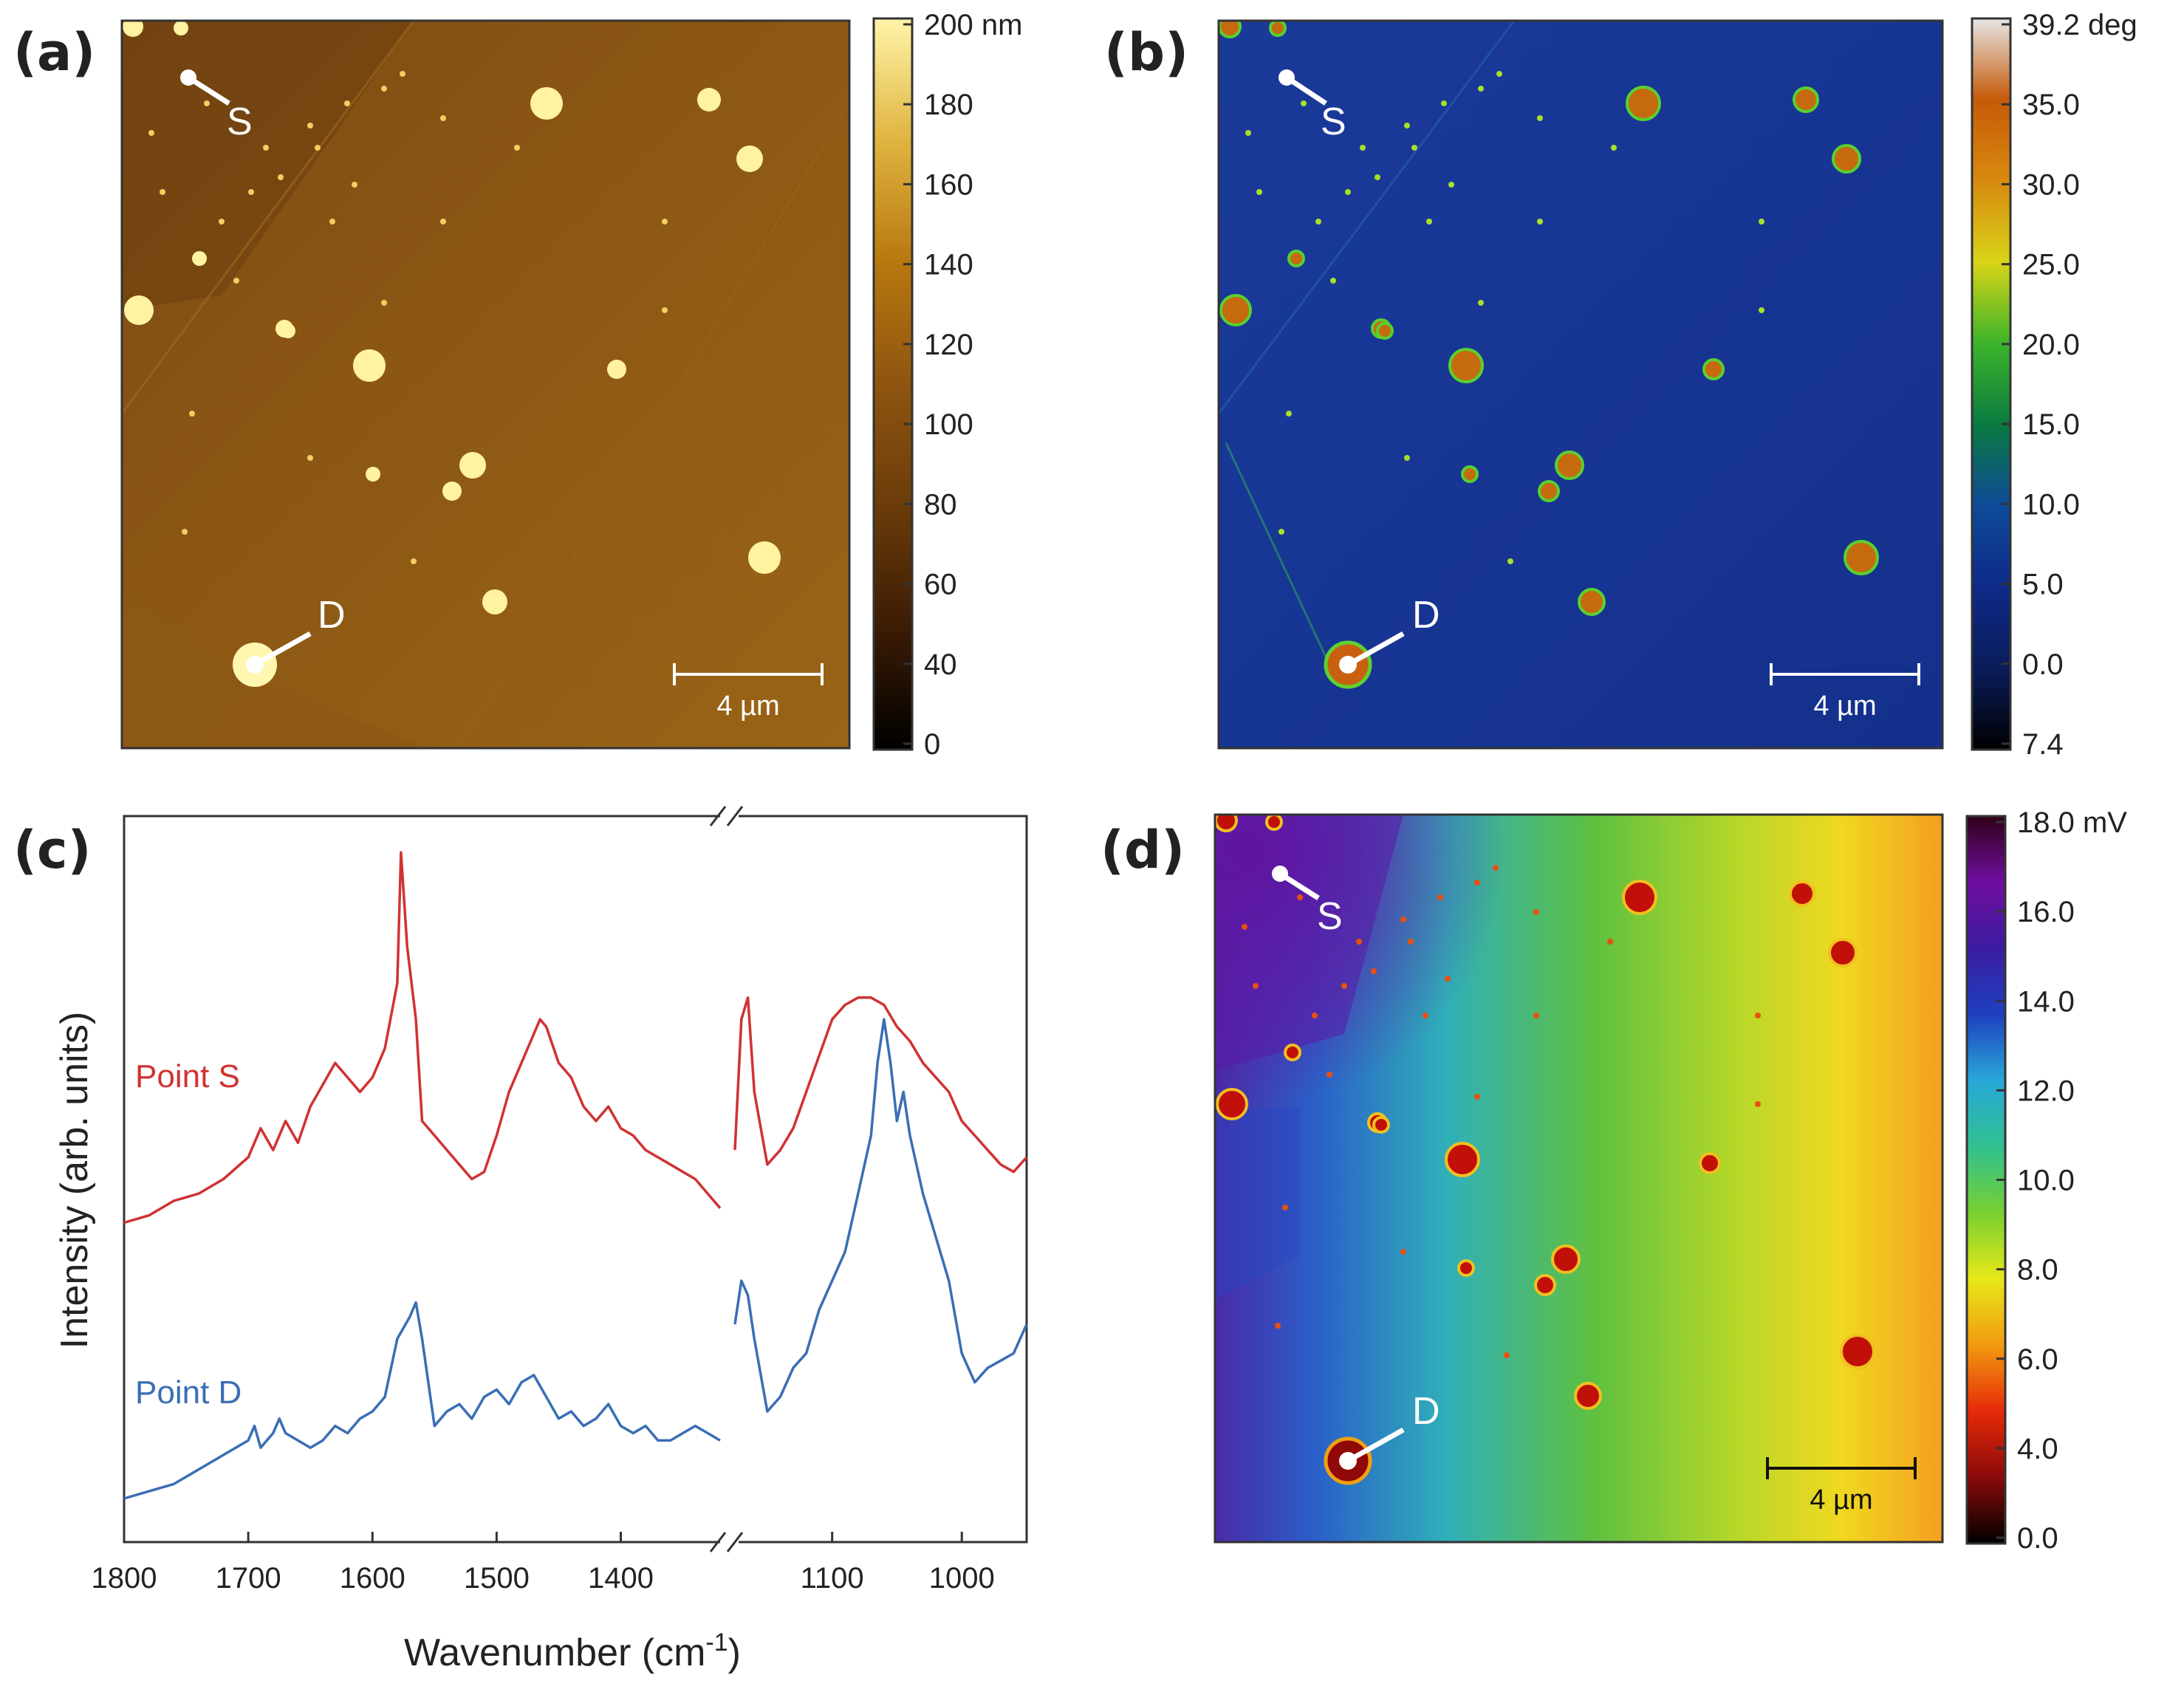 Image resolution: width=2184 pixels, height=1692 pixels. I want to click on legend-point-s: Point S, so click(187, 1076).